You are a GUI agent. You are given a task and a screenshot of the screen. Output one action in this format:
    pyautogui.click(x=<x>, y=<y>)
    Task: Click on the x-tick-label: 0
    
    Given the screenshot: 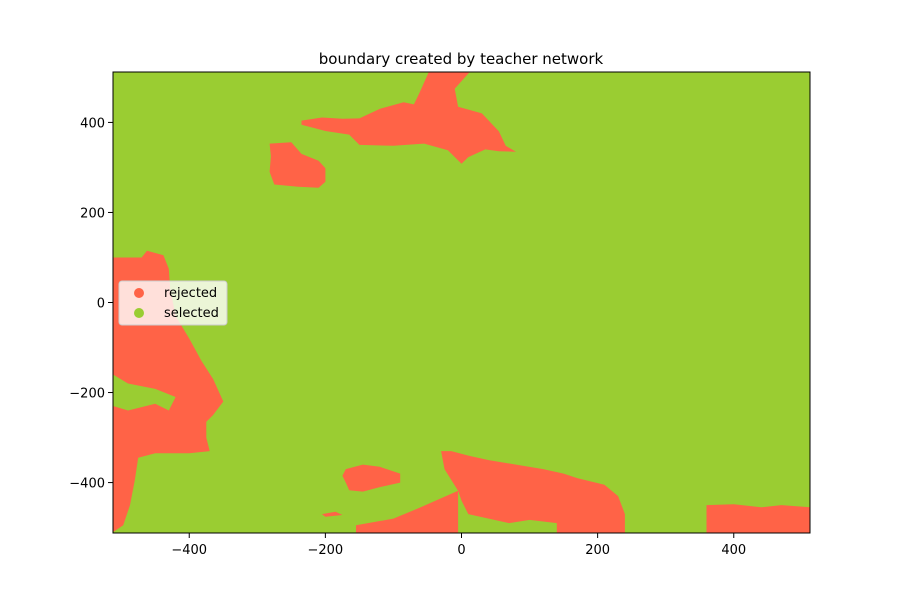 What is the action you would take?
    pyautogui.click(x=461, y=550)
    